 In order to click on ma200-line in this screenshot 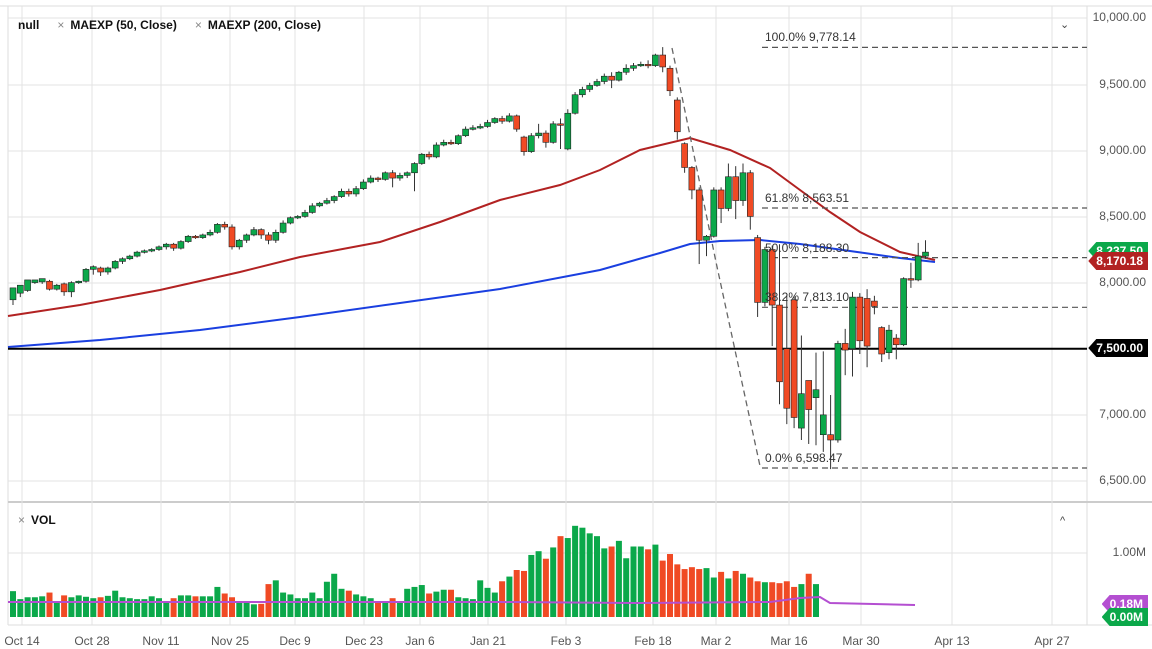, I will do `click(471, 293)`.